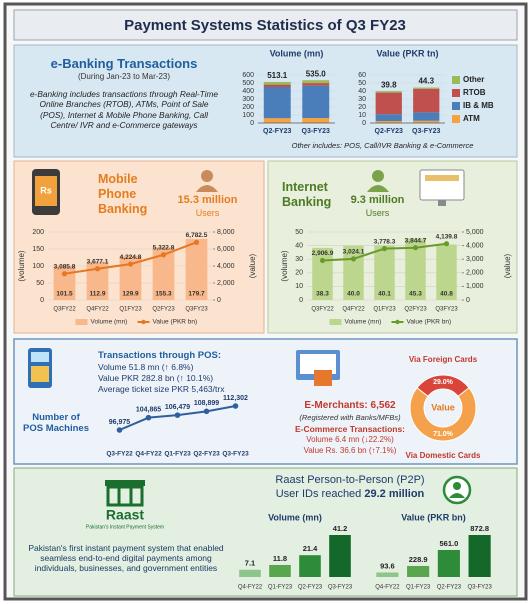  Describe the element at coordinates (164, 247) in the screenshot. I see `line-label: 5,322.8` at that location.